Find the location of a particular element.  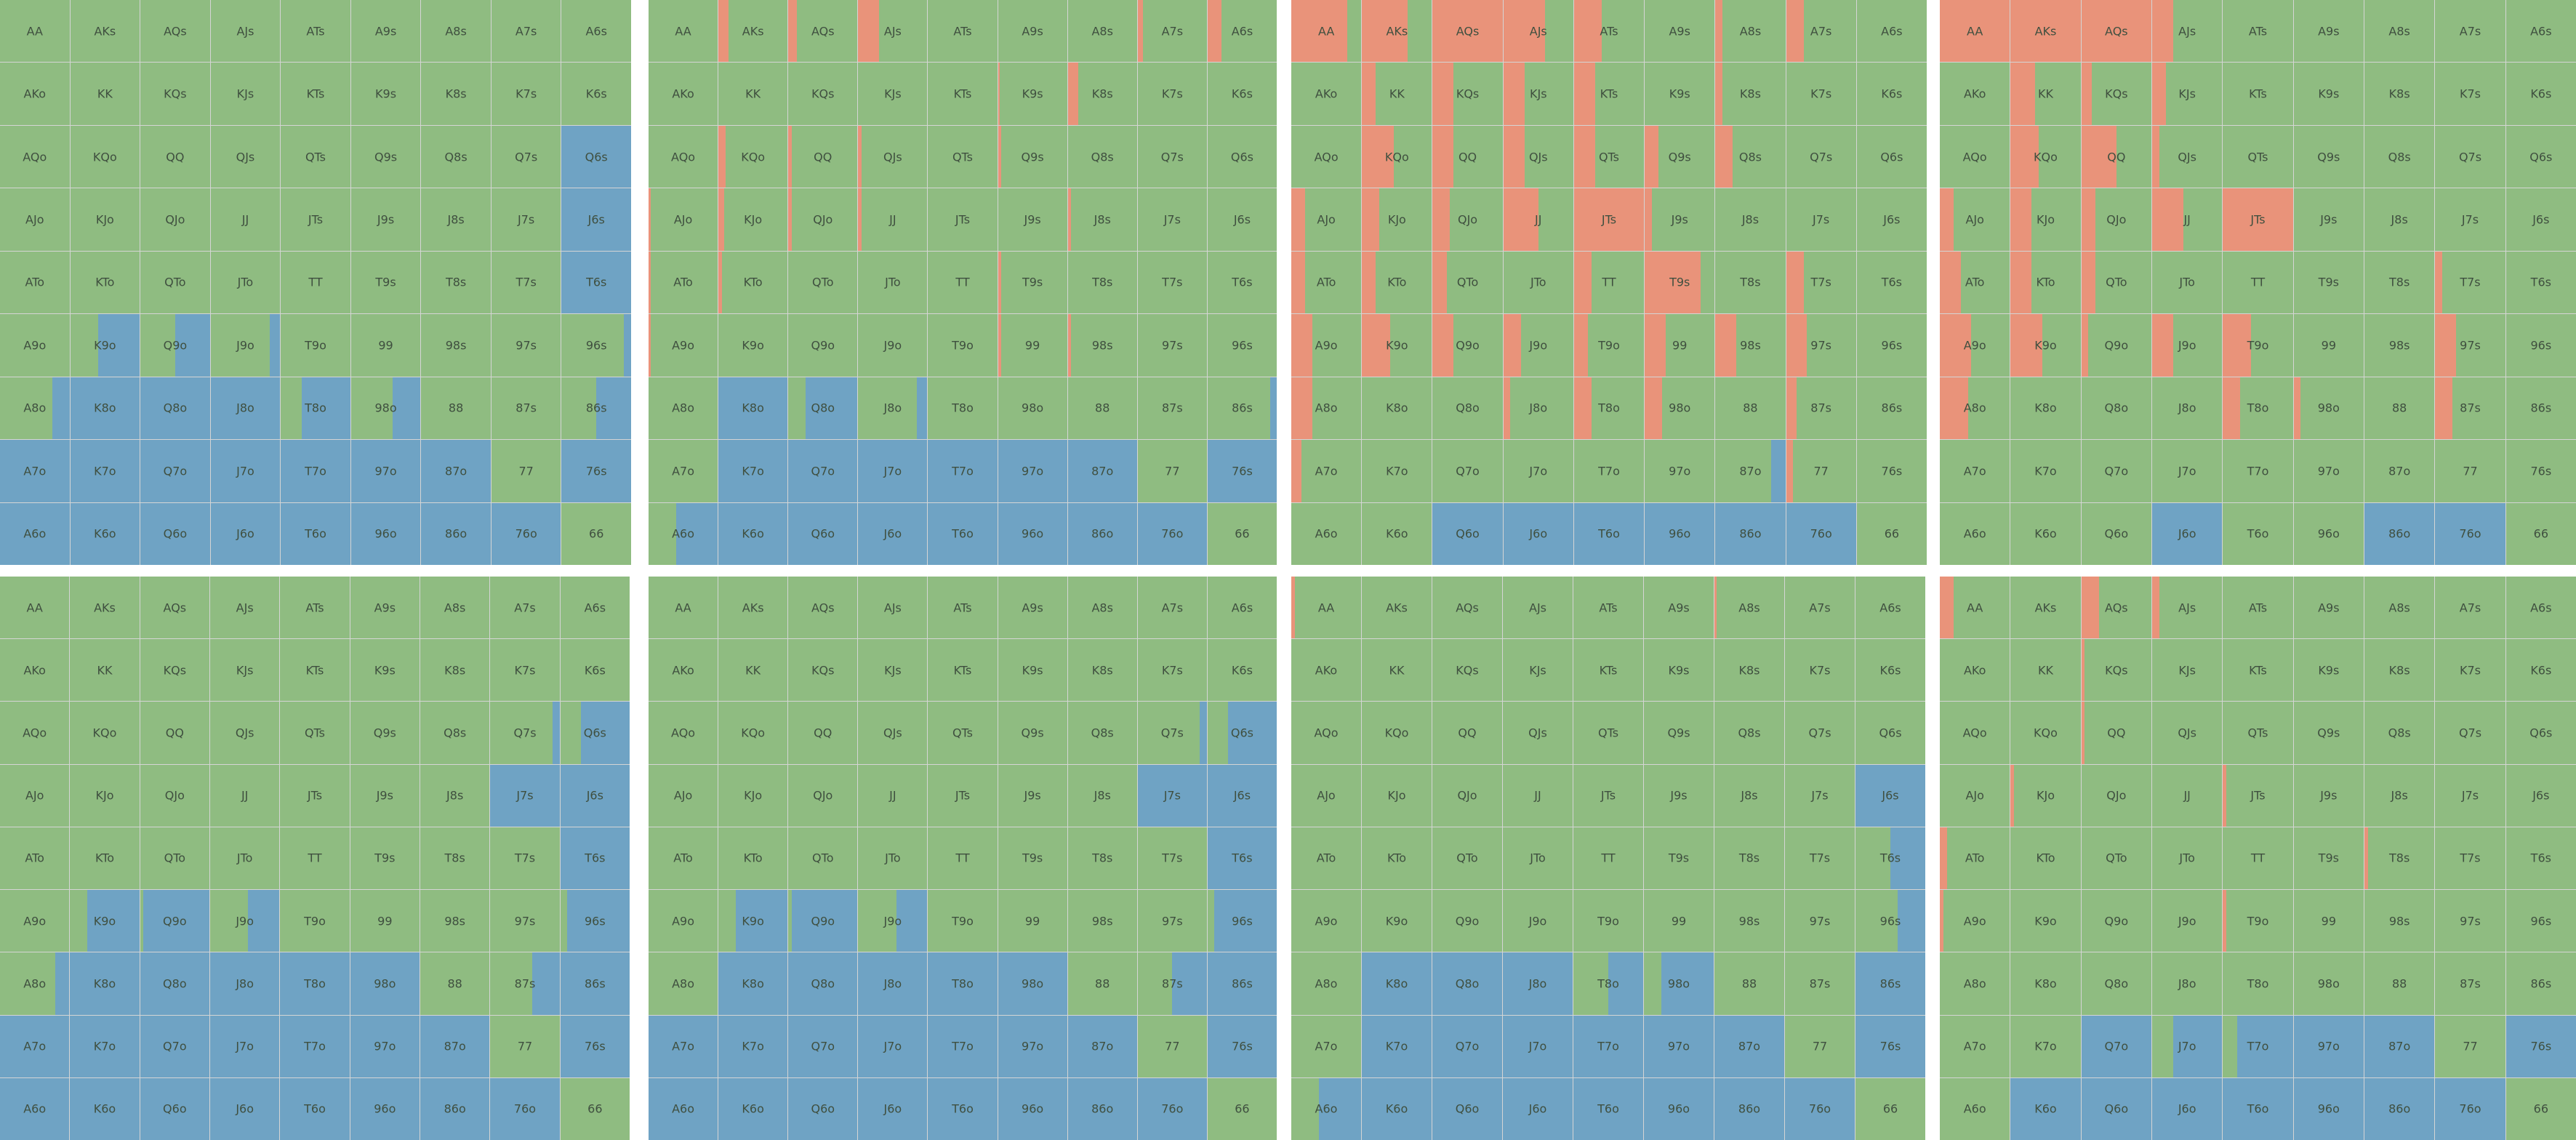

hand-cell: JTs is located at coordinates (1608, 796).